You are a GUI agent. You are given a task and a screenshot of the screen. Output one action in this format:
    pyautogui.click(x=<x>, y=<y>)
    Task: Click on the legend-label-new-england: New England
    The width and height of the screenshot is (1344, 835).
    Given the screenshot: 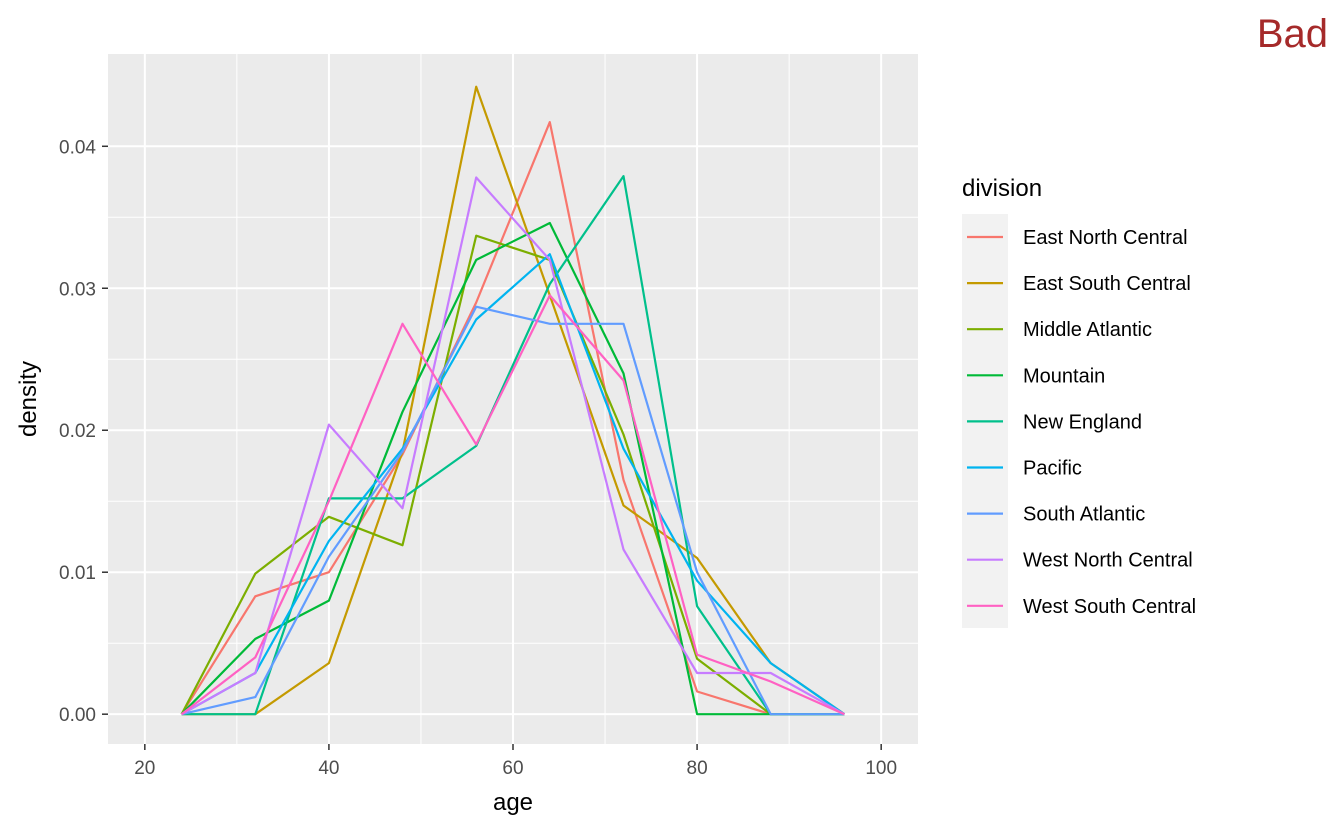 What is the action you would take?
    pyautogui.click(x=1082, y=422)
    